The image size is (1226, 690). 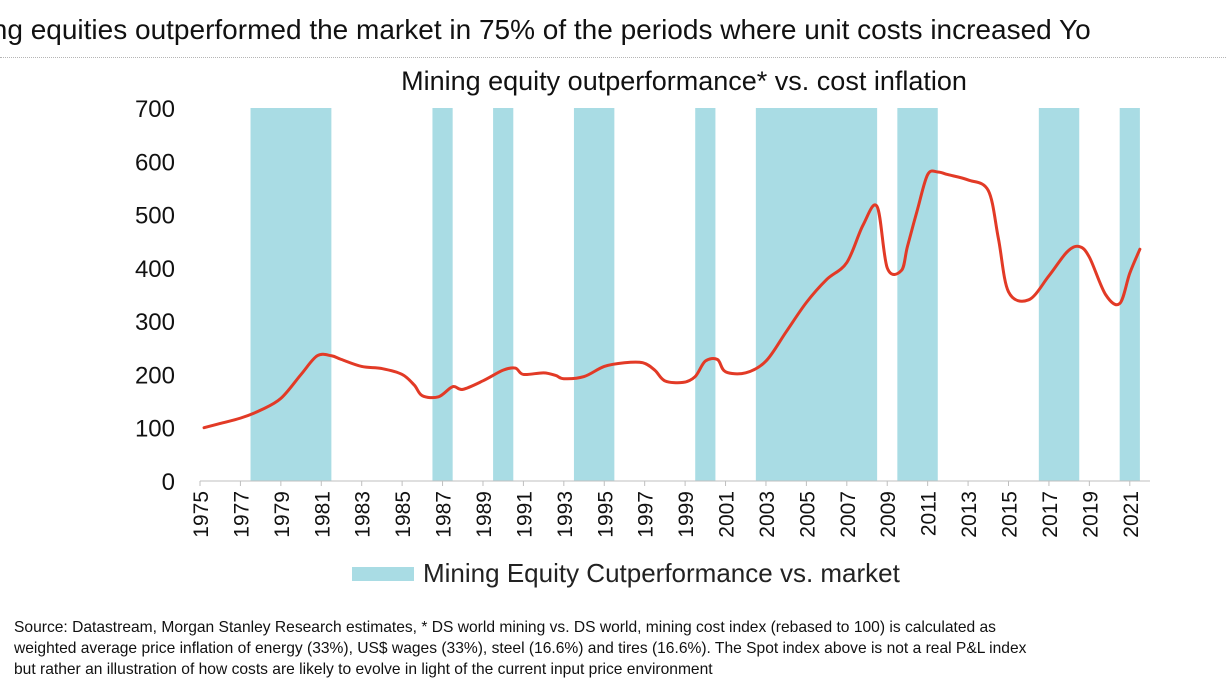 What do you see at coordinates (929, 513) in the screenshot?
I see `x-tick-label: 2011` at bounding box center [929, 513].